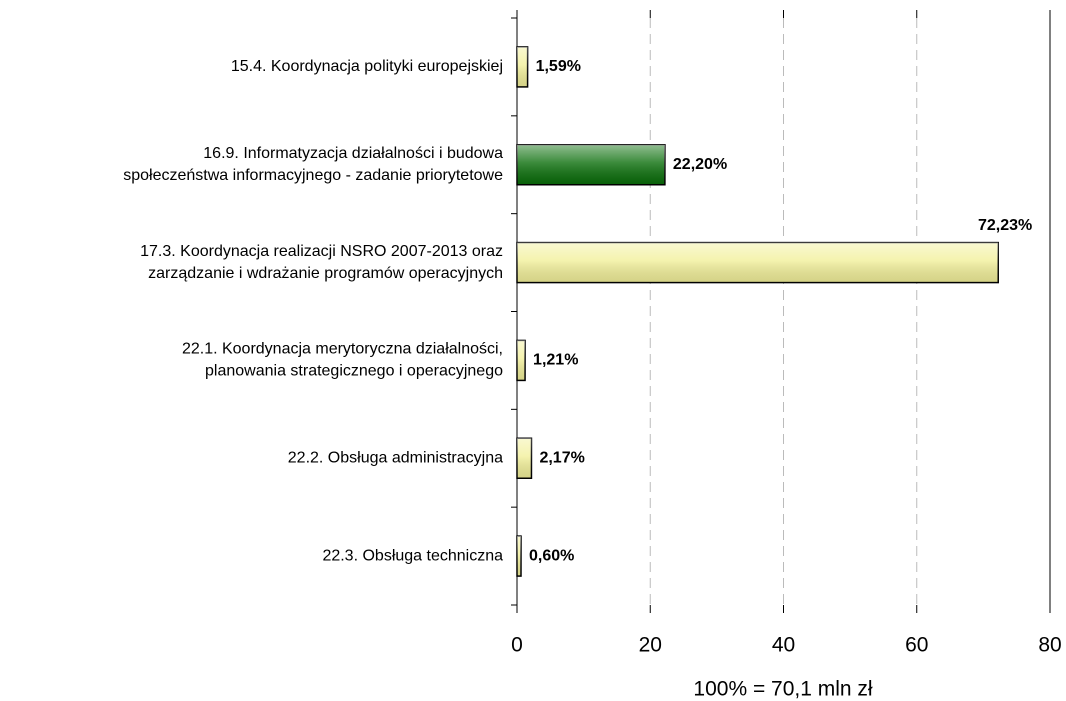 The height and width of the screenshot is (701, 1066). I want to click on y-tick-label: 22.3. Obsługa techniczna, so click(412, 555).